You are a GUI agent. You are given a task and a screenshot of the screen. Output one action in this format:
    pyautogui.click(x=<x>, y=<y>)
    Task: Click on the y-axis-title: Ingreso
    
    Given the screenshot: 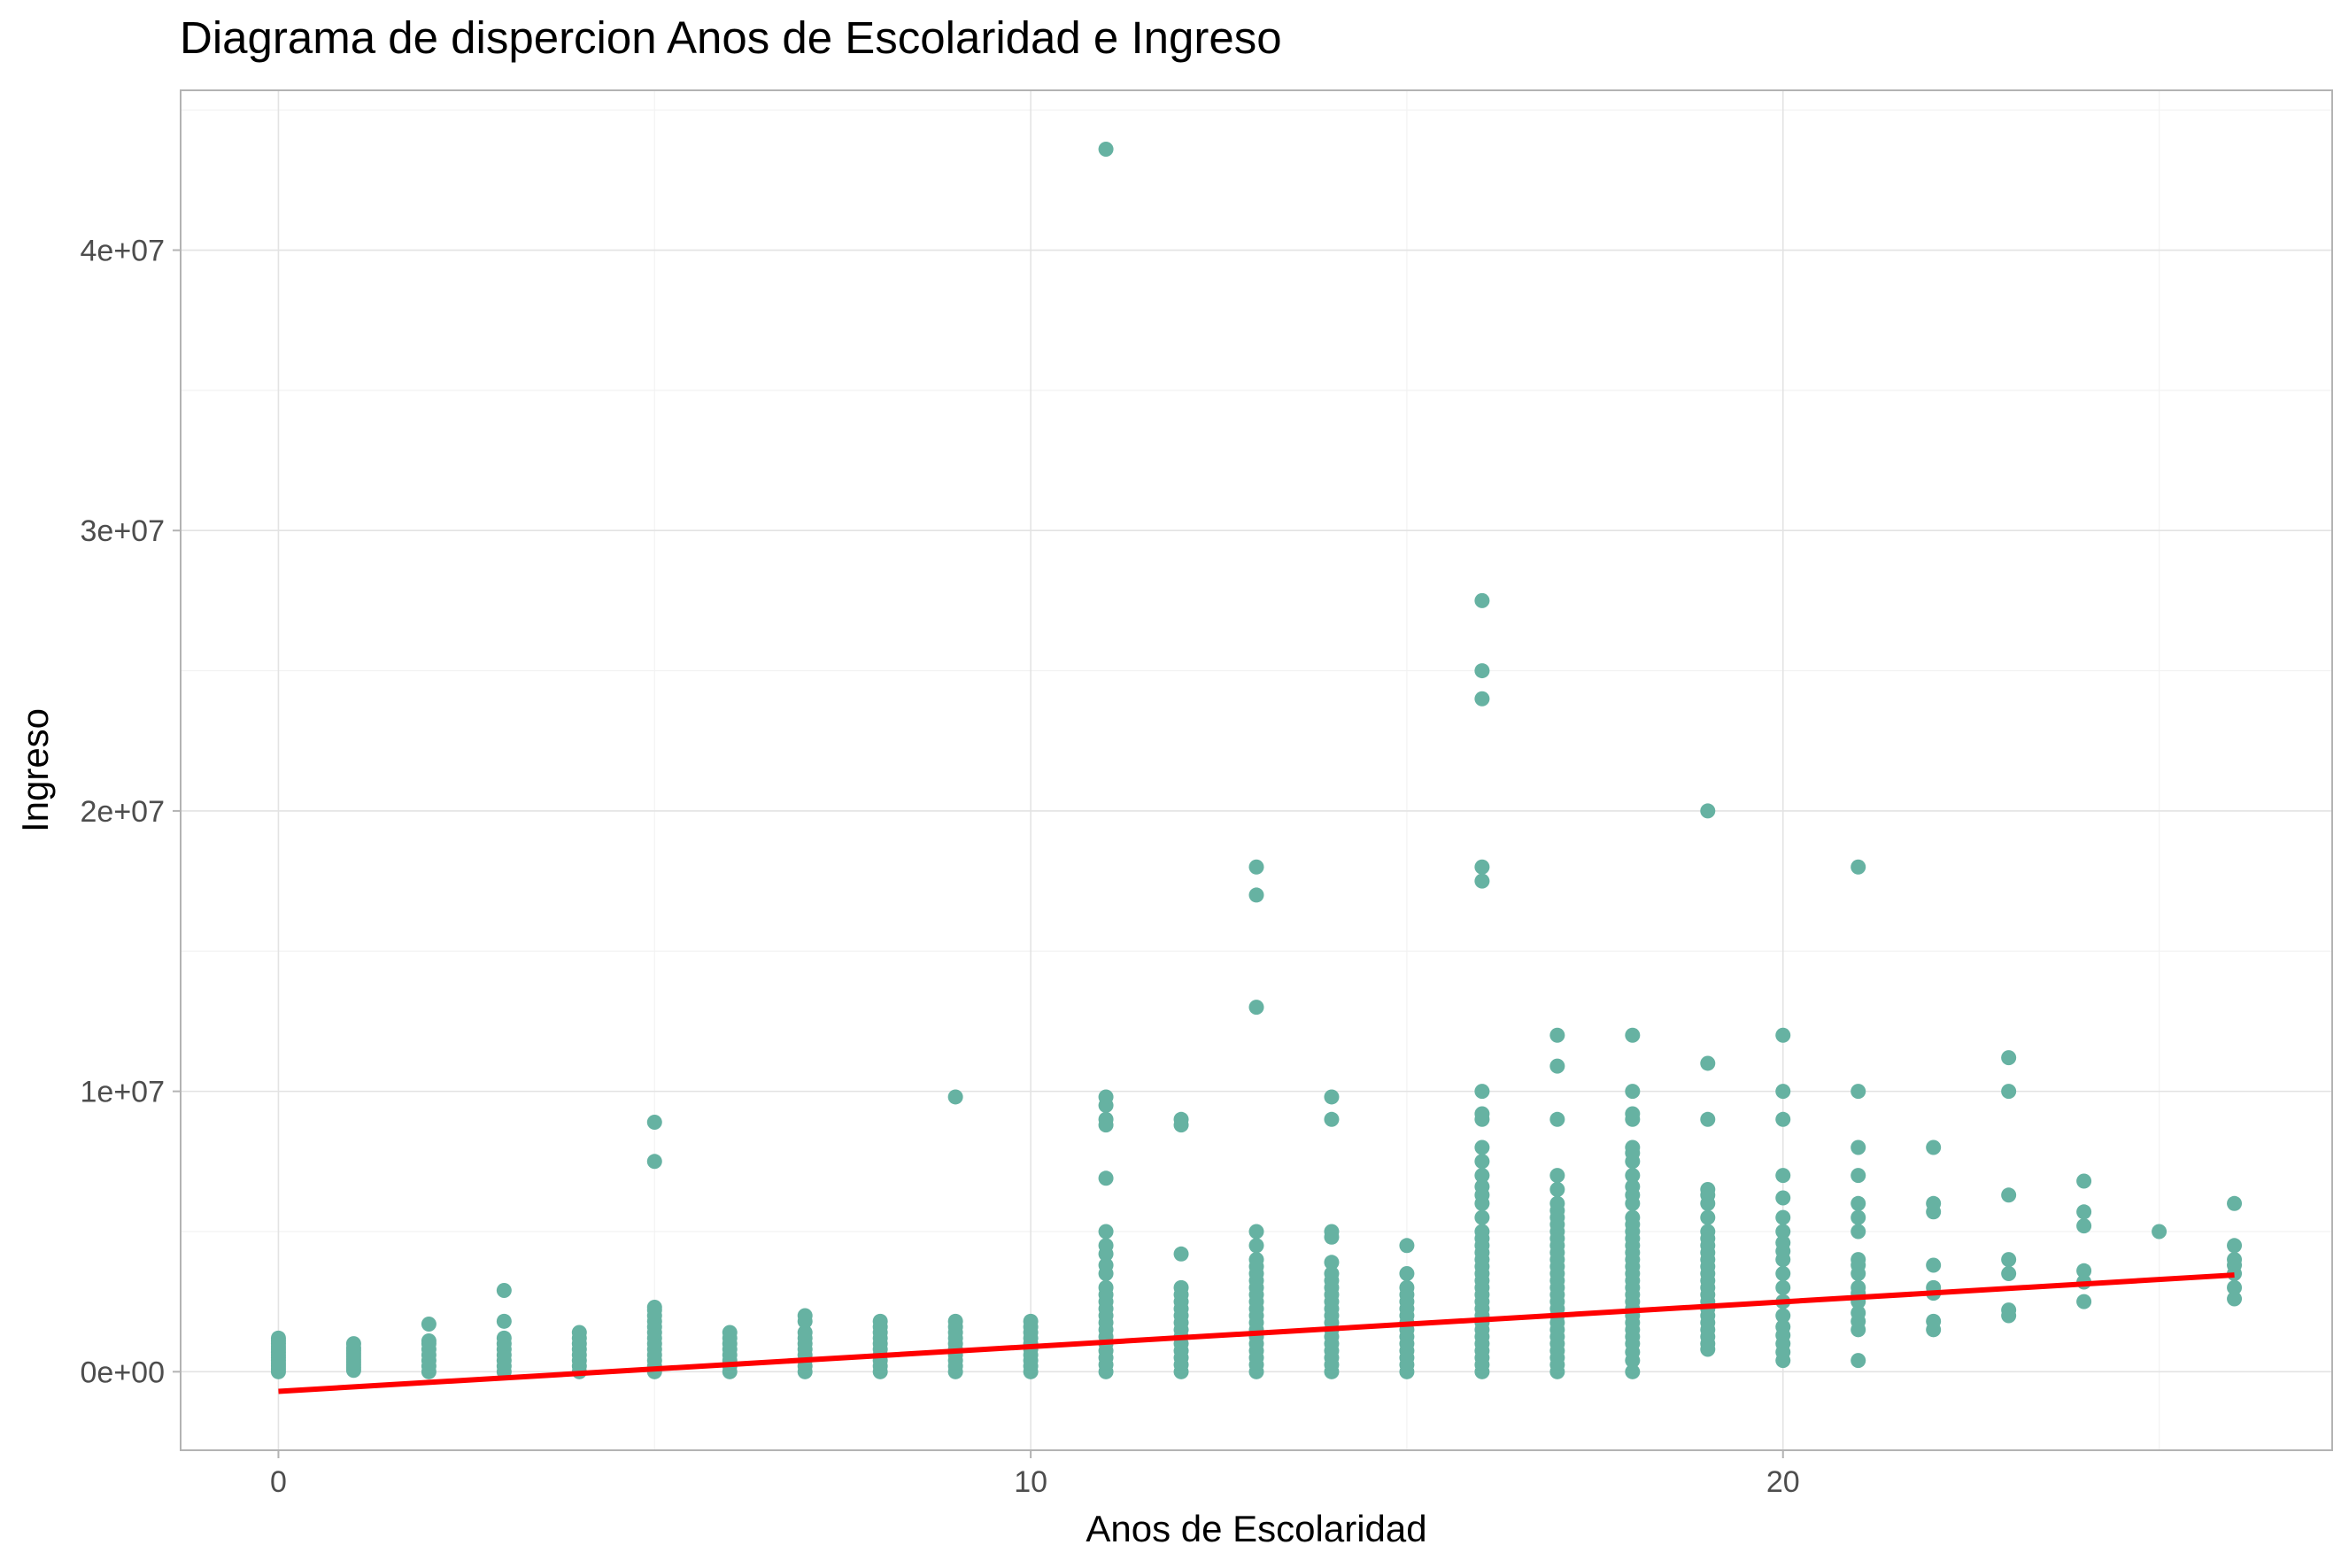 What is the action you would take?
    pyautogui.click(x=35, y=770)
    